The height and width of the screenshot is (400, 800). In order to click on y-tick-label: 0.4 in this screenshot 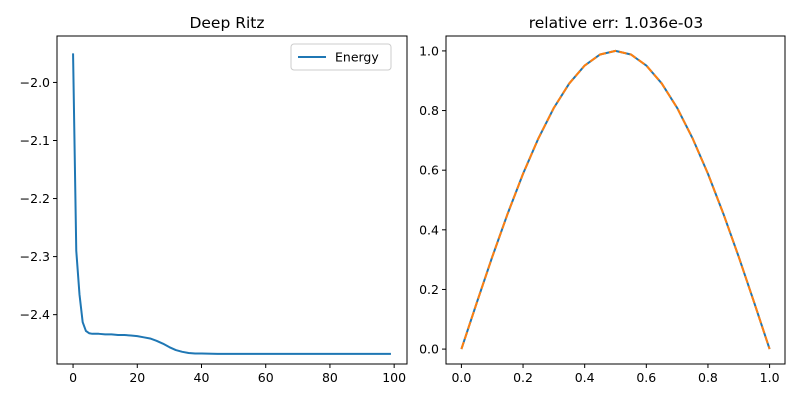, I will do `click(429, 229)`.